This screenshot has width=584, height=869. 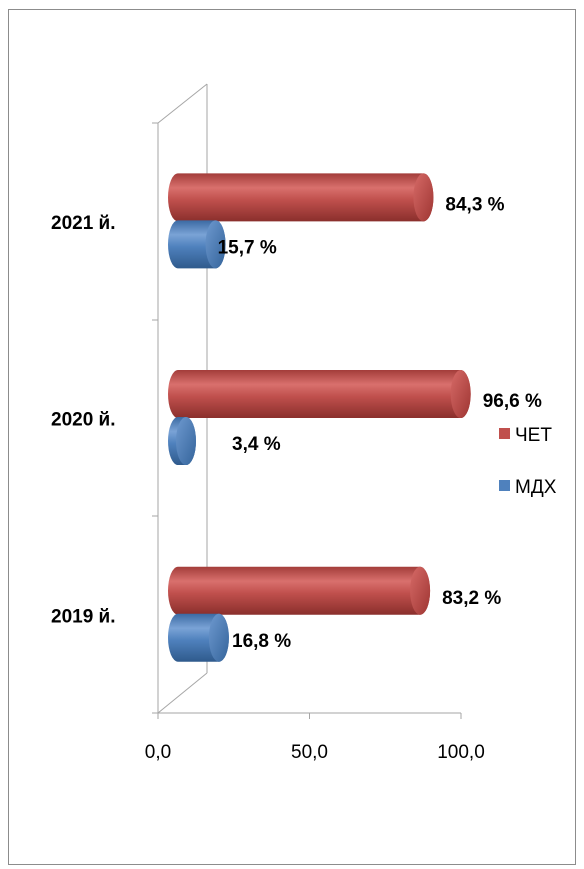 I want to click on data-label: 15,7 %, so click(x=247, y=247).